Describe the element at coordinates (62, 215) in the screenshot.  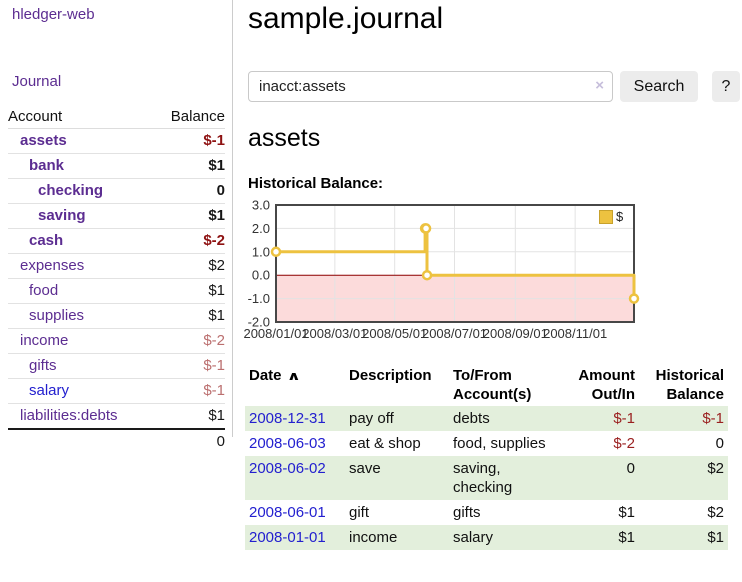
I see `account-link: saving` at that location.